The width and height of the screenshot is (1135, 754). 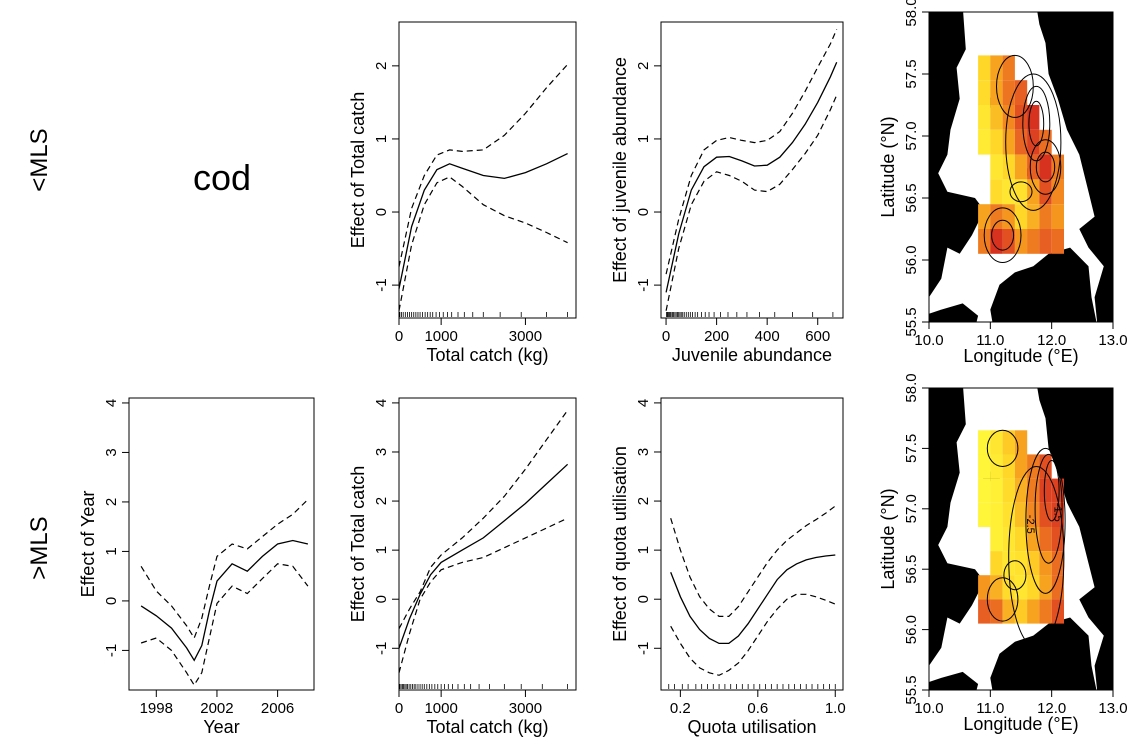 I want to click on y-axis-title: Effect of quota utilisation, so click(x=620, y=544).